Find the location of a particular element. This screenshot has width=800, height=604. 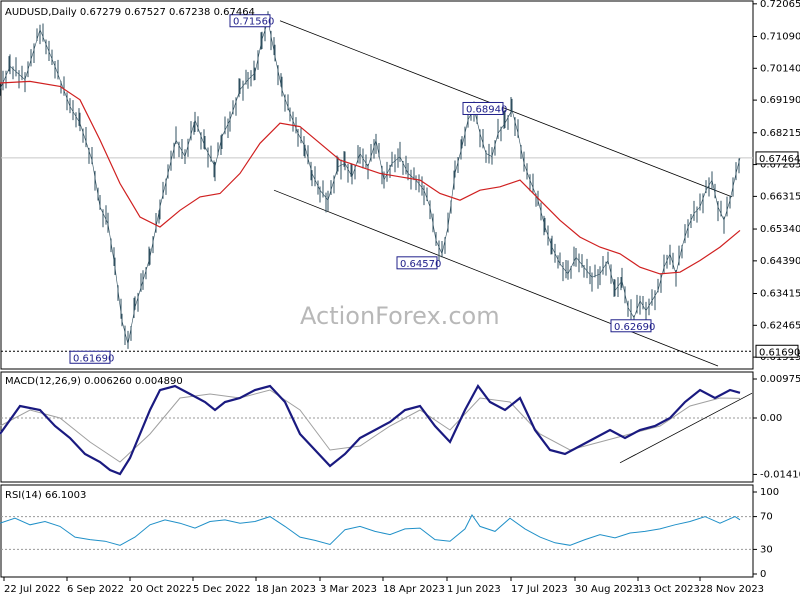

macd-title: MACD(12,26,9) 0.006260 0.004890 is located at coordinates (94, 381).